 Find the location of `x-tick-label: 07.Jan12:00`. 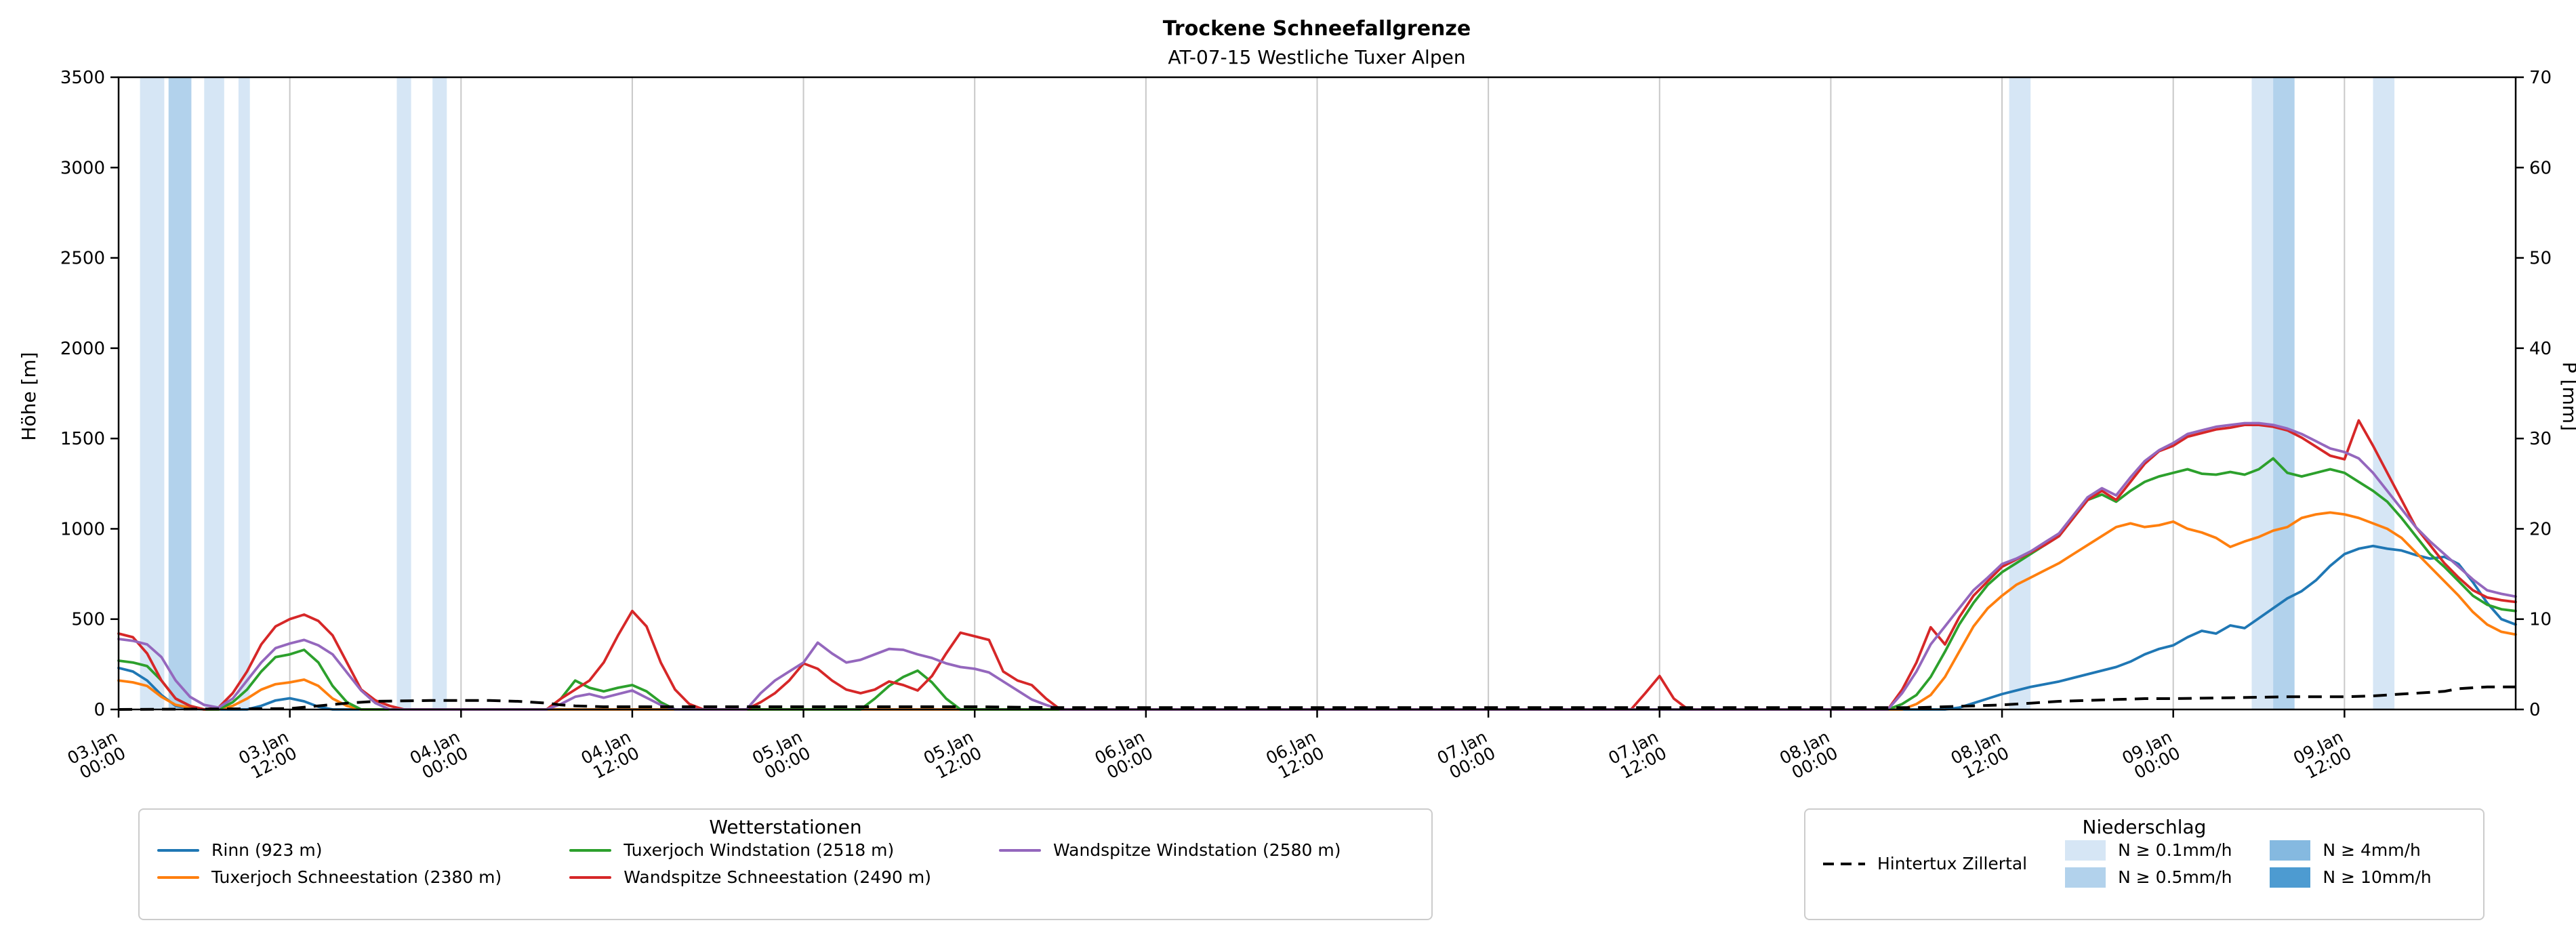

x-tick-label: 07.Jan12:00 is located at coordinates (1638, 756).